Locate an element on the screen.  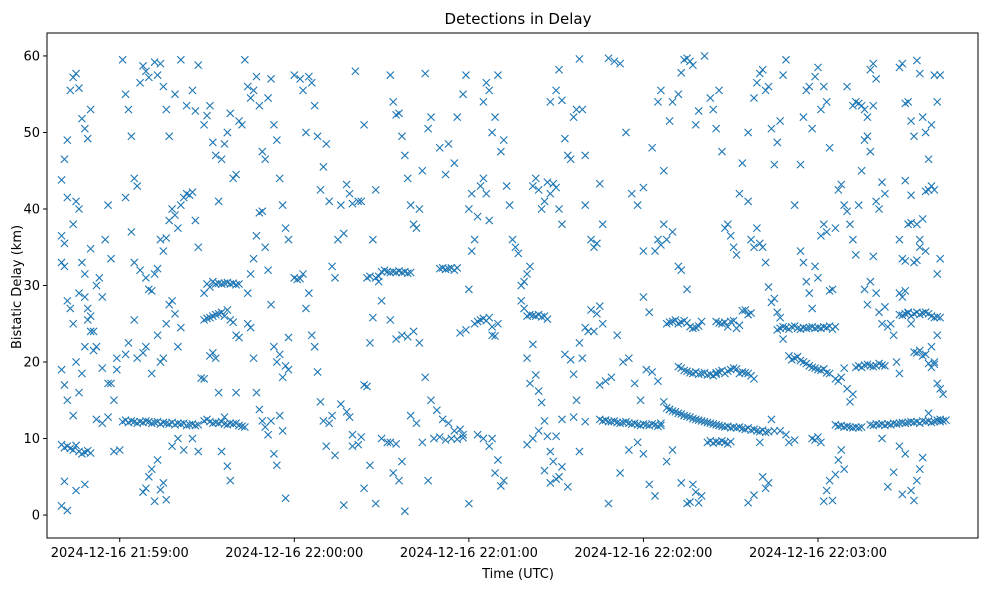
y-tick-label: 30 is located at coordinates (31, 286).